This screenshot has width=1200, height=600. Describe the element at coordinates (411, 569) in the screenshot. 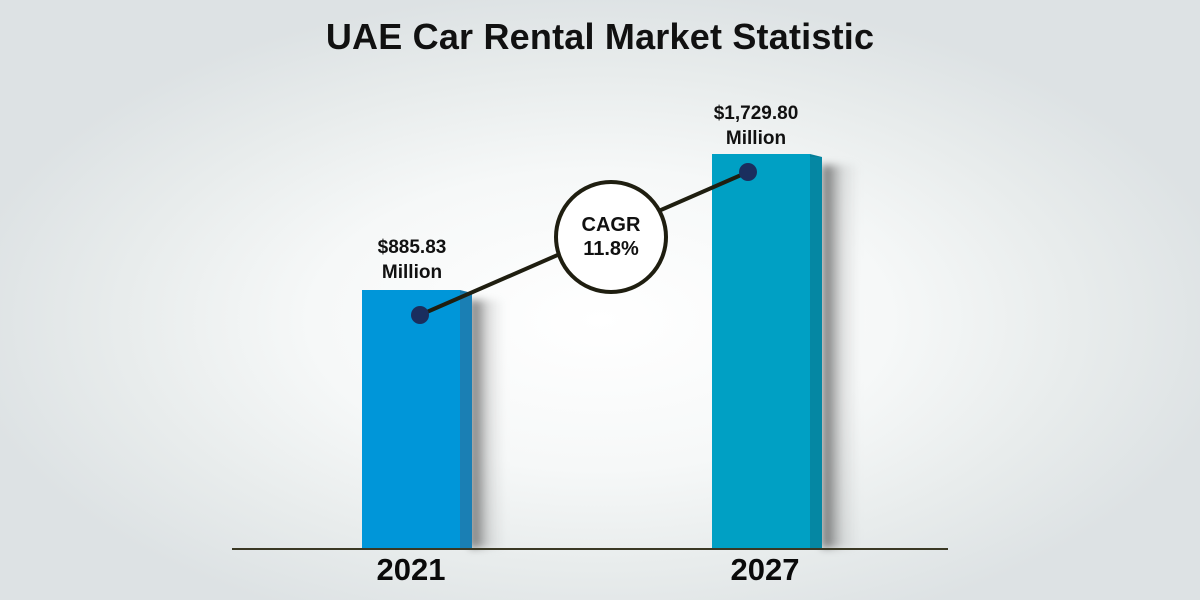

I see `x-tick-2021: 2021` at that location.